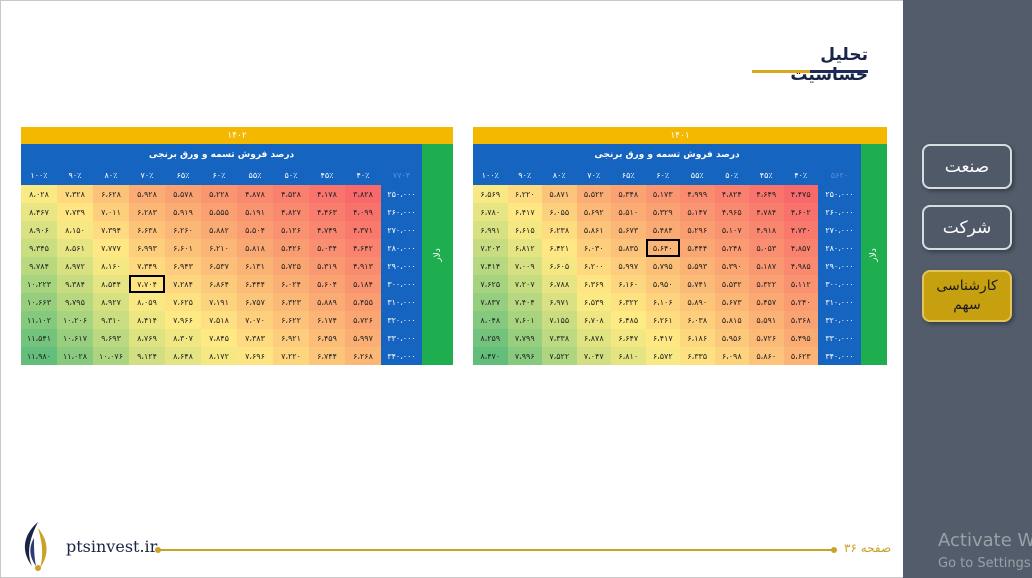  What do you see at coordinates (697, 284) in the screenshot?
I see `table-cell: ۵،۷۴۱` at bounding box center [697, 284].